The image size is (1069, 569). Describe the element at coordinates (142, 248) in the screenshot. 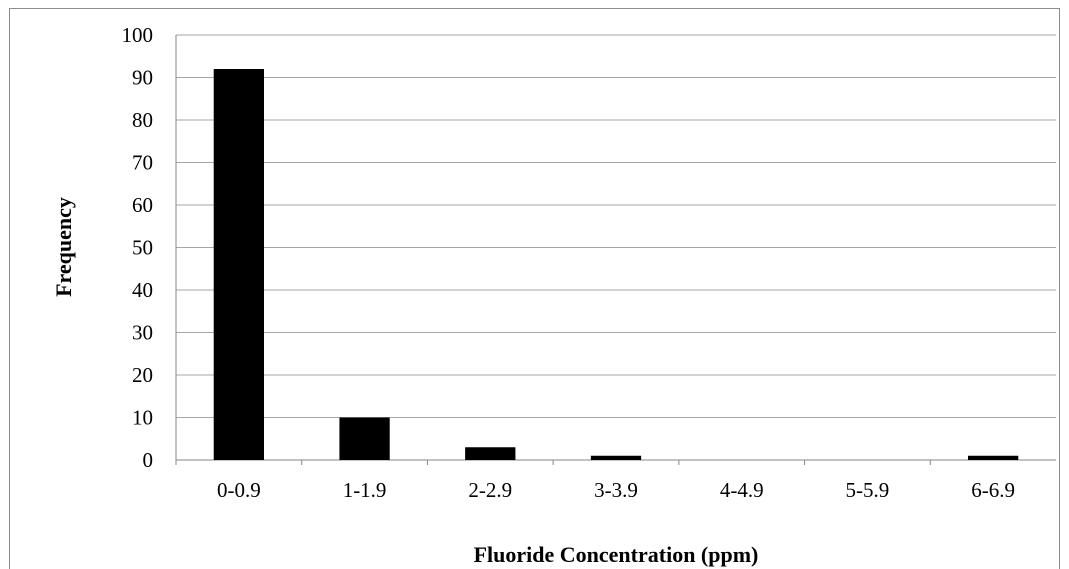

I see `y-tick-label: 50` at that location.